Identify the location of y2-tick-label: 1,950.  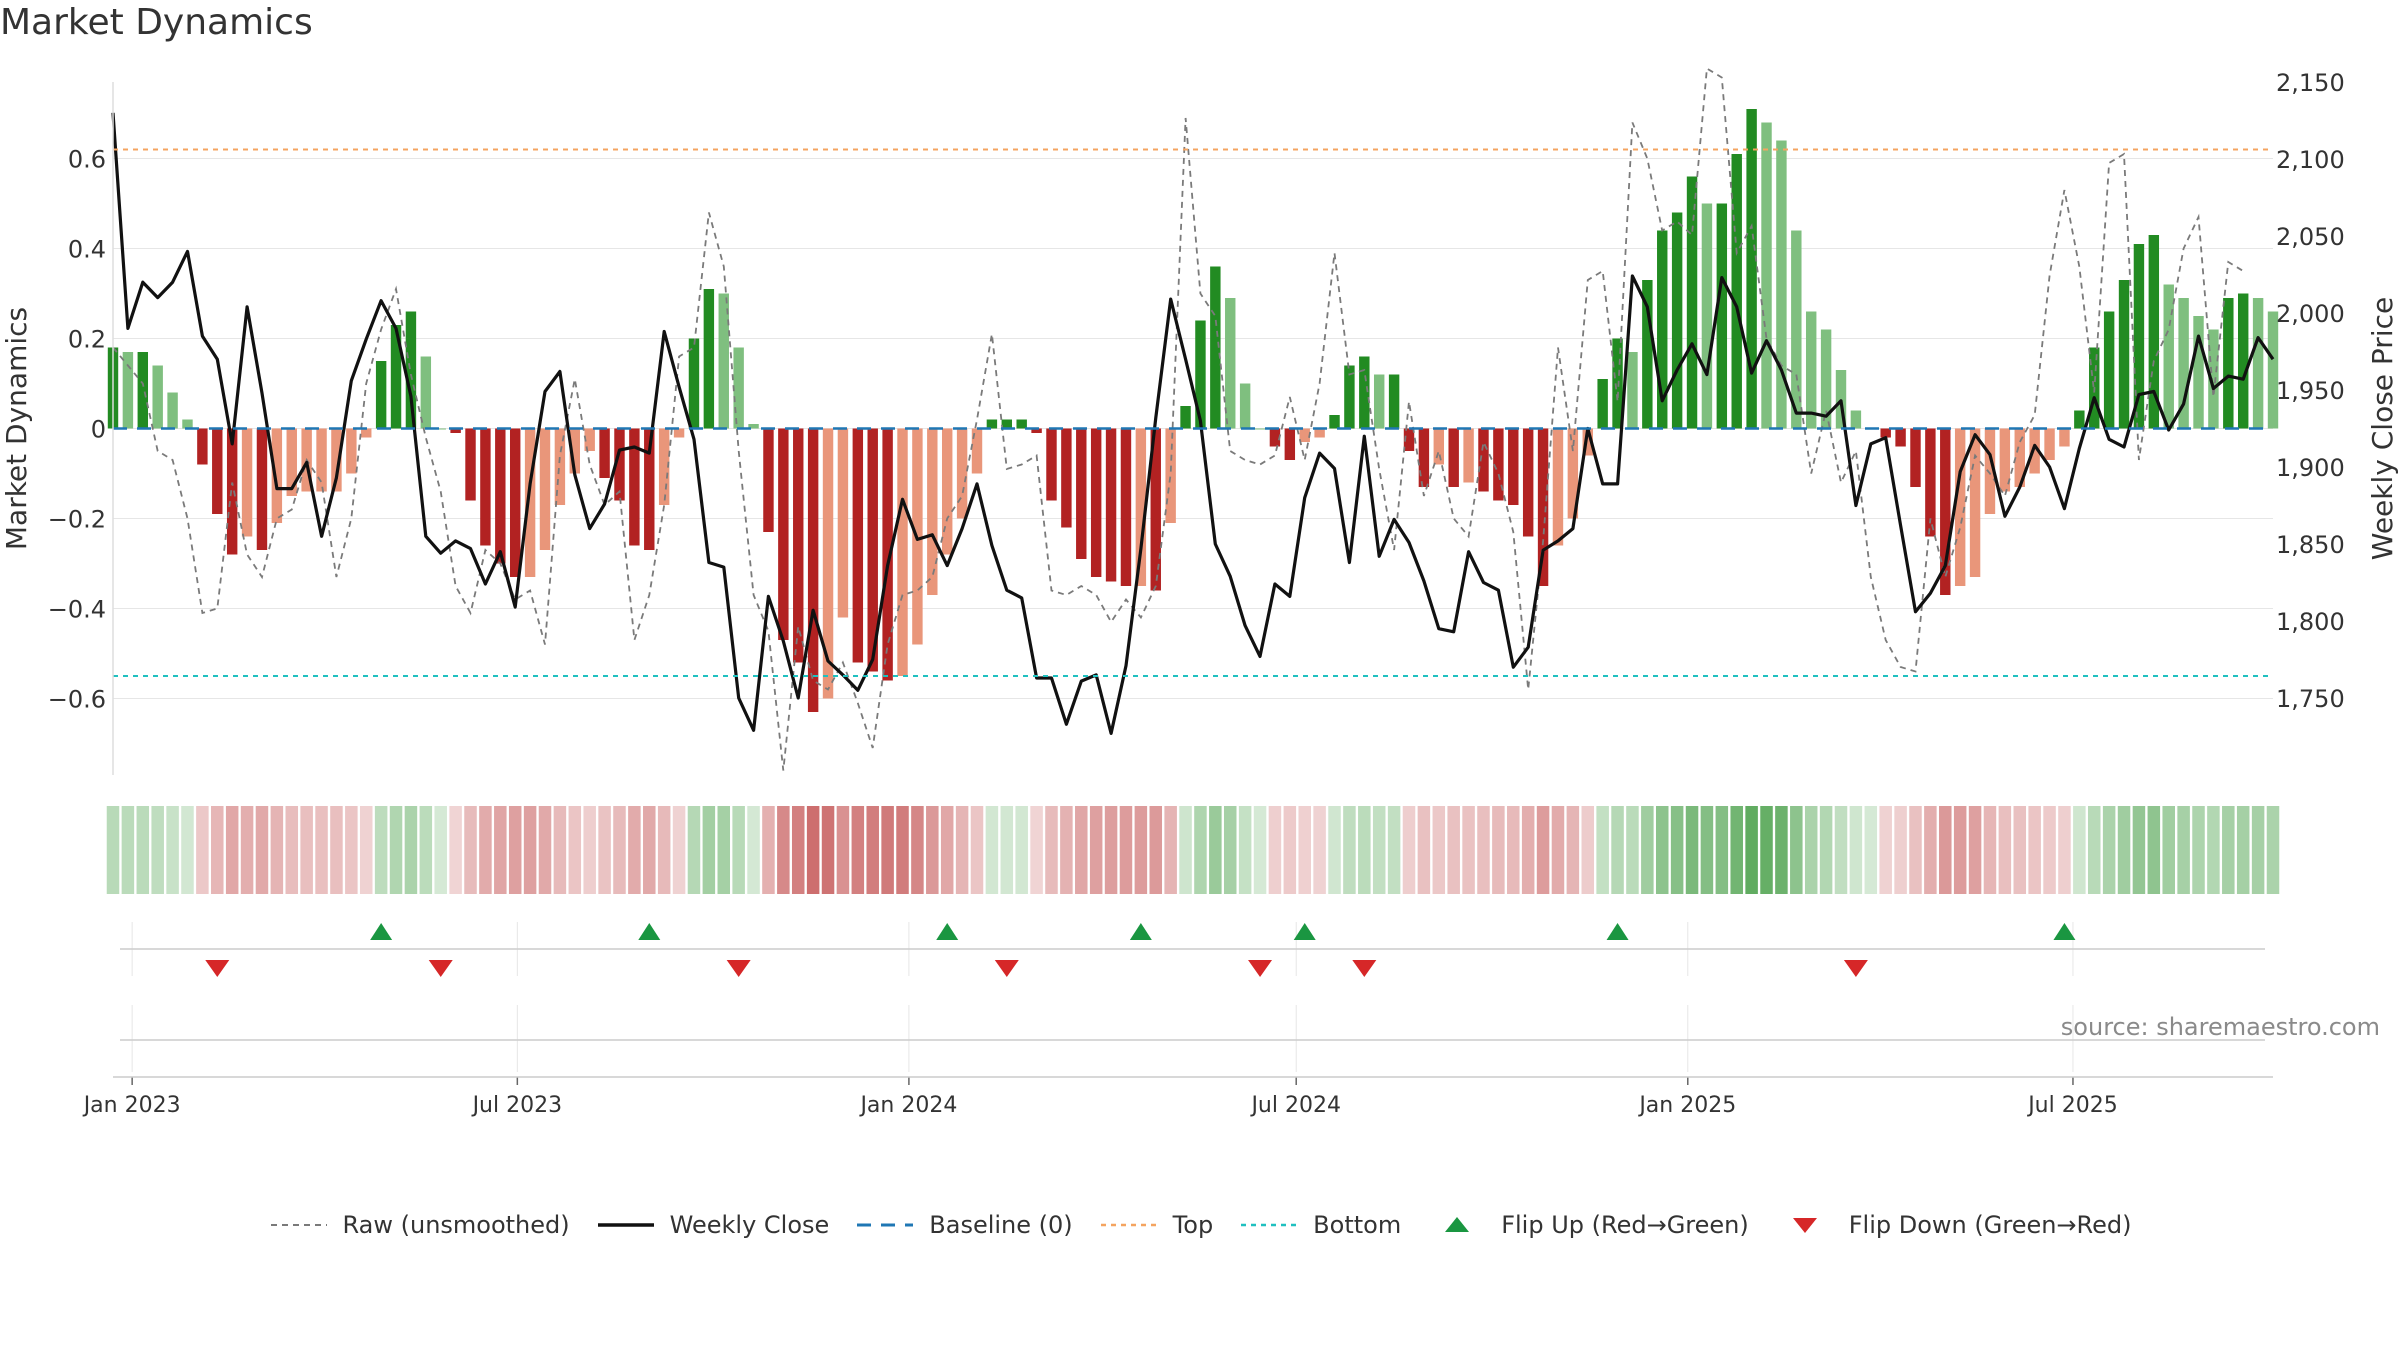
(2310, 391).